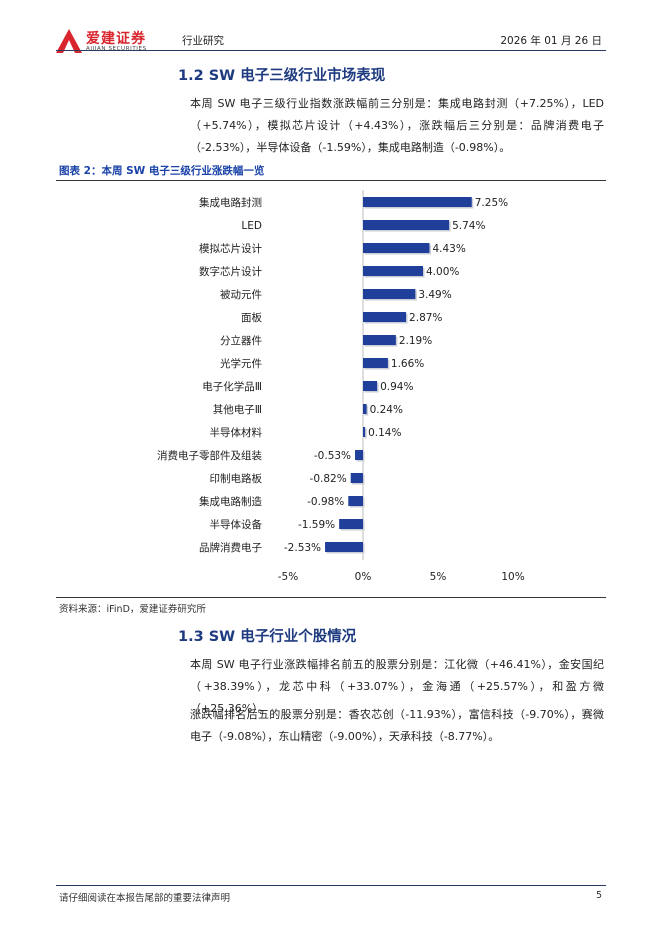 The image size is (662, 936). I want to click on value-label: 3.49%, so click(434, 295).